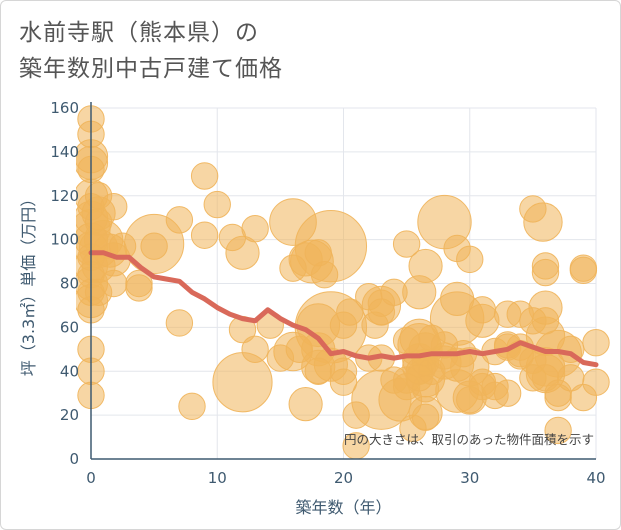 This screenshot has width=621, height=530. Describe the element at coordinates (343, 478) in the screenshot. I see `x-tick-label: 20` at that location.